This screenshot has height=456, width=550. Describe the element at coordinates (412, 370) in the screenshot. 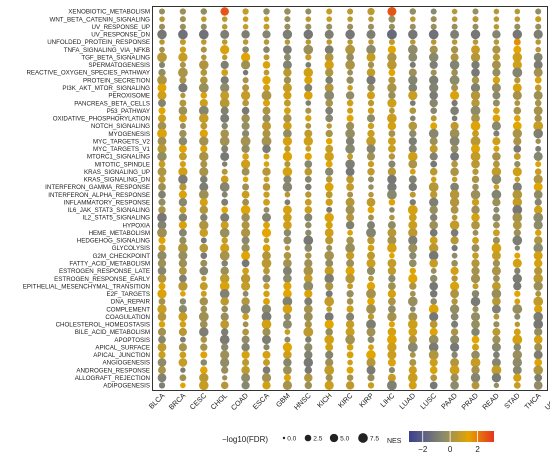

I see `dot-androgen_response-luad` at that location.